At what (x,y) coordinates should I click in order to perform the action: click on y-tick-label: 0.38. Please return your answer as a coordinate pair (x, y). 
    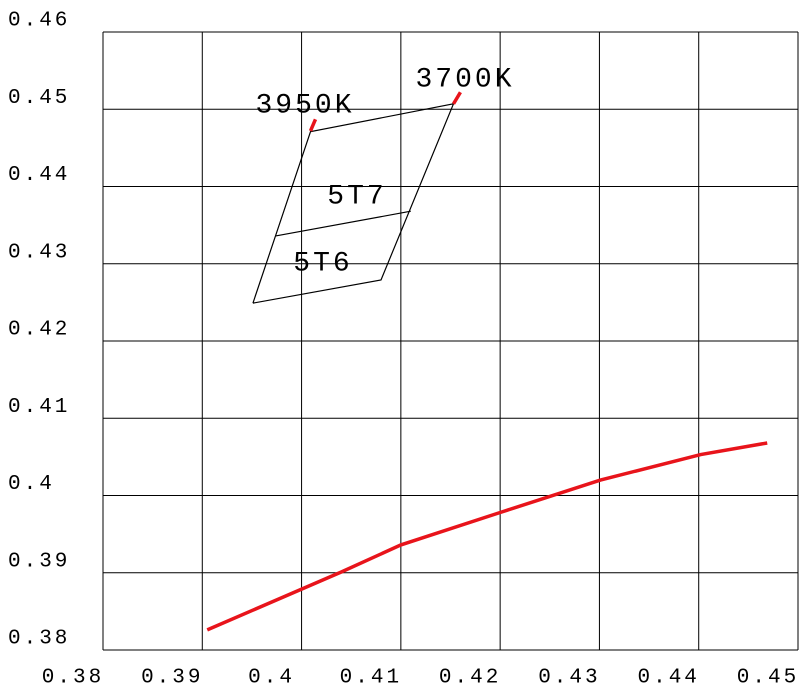
    Looking at the image, I should click on (39, 639).